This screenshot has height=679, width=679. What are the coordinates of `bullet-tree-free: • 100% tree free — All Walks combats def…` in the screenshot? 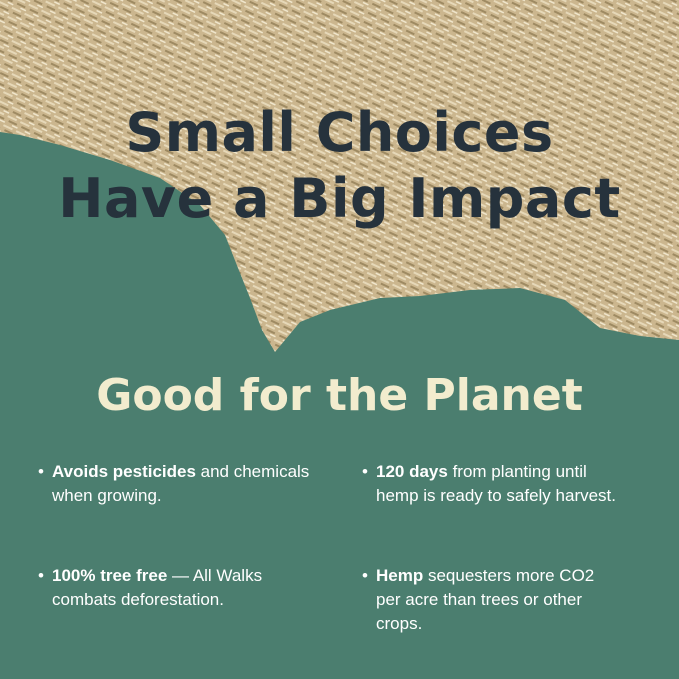 It's located at (174, 588).